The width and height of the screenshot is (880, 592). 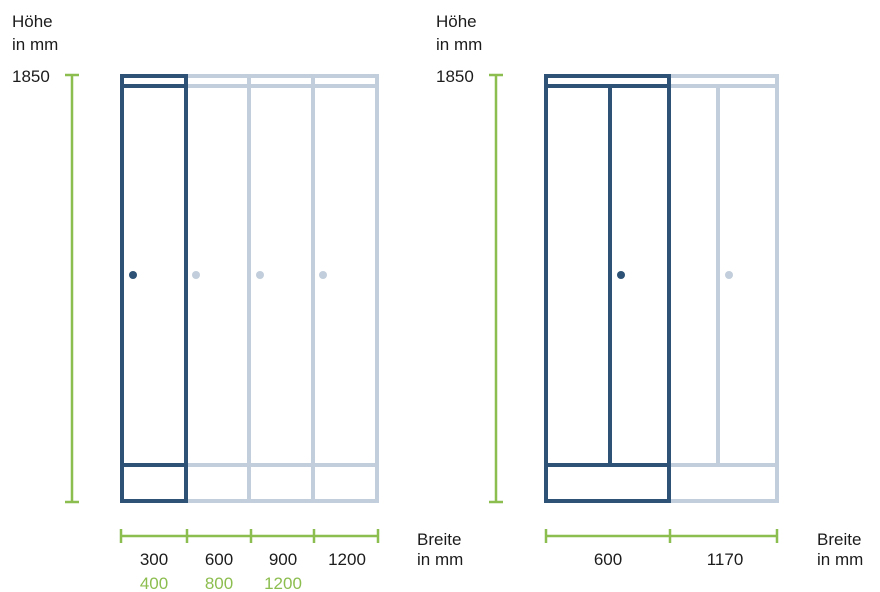 What do you see at coordinates (608, 559) in the screenshot?
I see `right-width-primary: 600` at bounding box center [608, 559].